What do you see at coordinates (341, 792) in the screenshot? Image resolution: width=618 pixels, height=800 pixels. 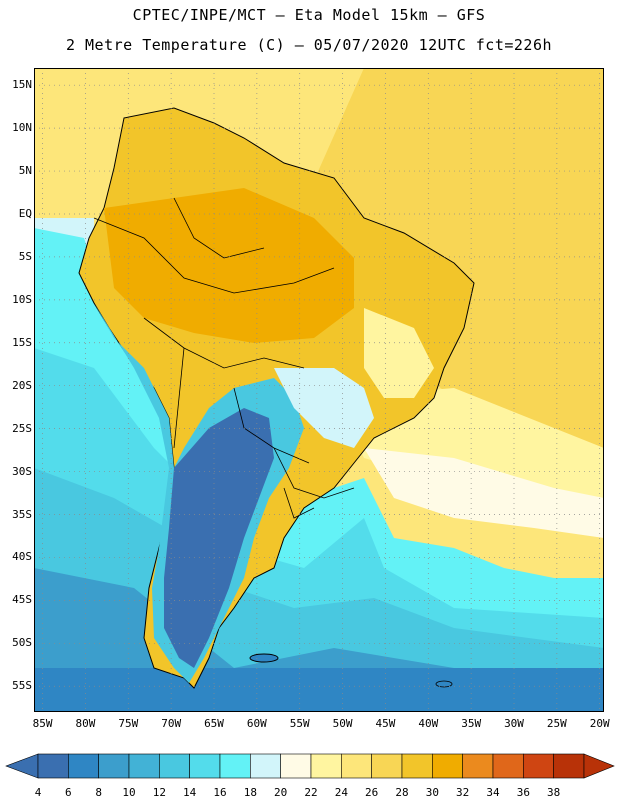 I see `colorbar-level-label: 24` at bounding box center [341, 792].